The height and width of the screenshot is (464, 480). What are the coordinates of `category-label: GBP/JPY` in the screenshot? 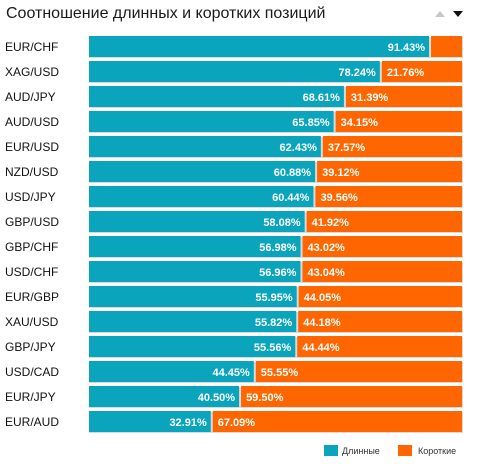 It's located at (30, 347).